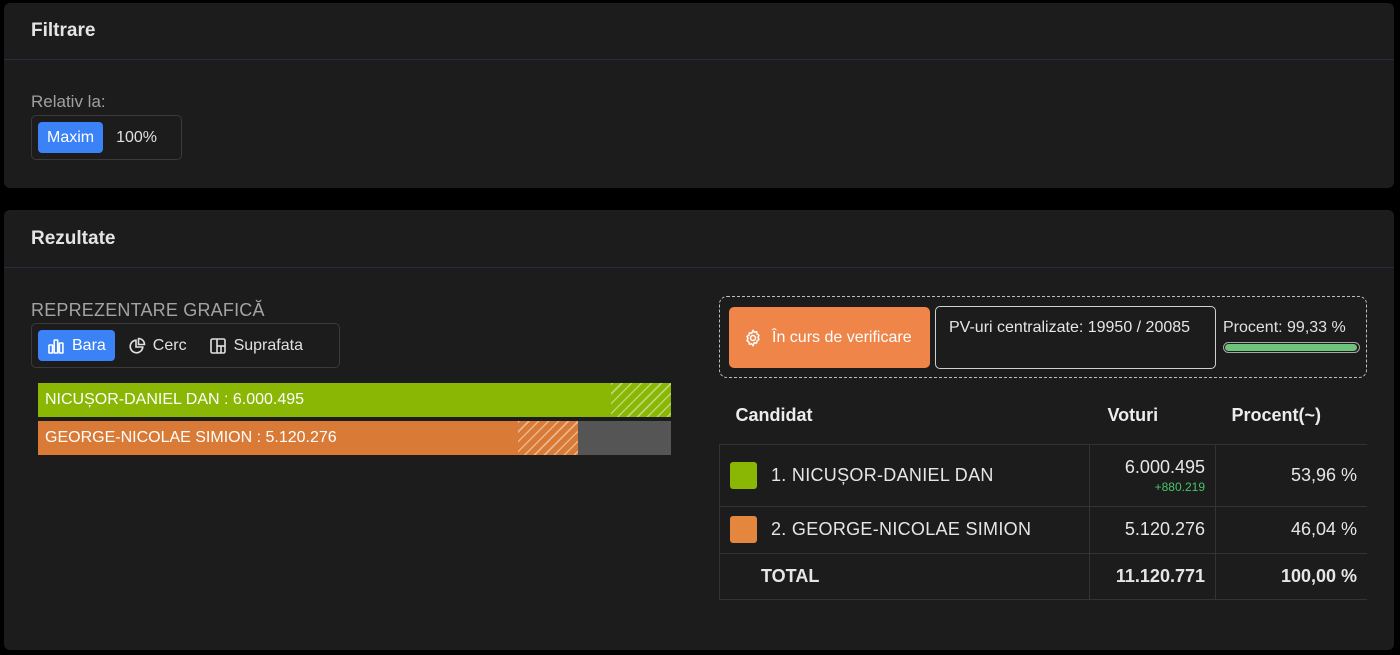 The height and width of the screenshot is (655, 1400). I want to click on bar-row: GEORGE-NICOLAE SIMION : 5.120.276, so click(354, 438).